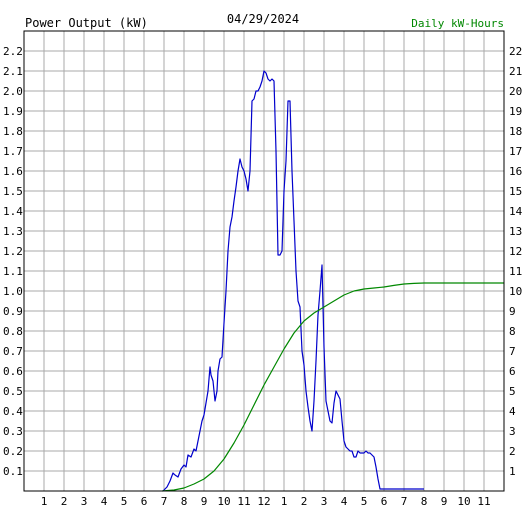 Image resolution: width=527 pixels, height=510 pixels. I want to click on right-tick-label: 11, so click(515, 271).